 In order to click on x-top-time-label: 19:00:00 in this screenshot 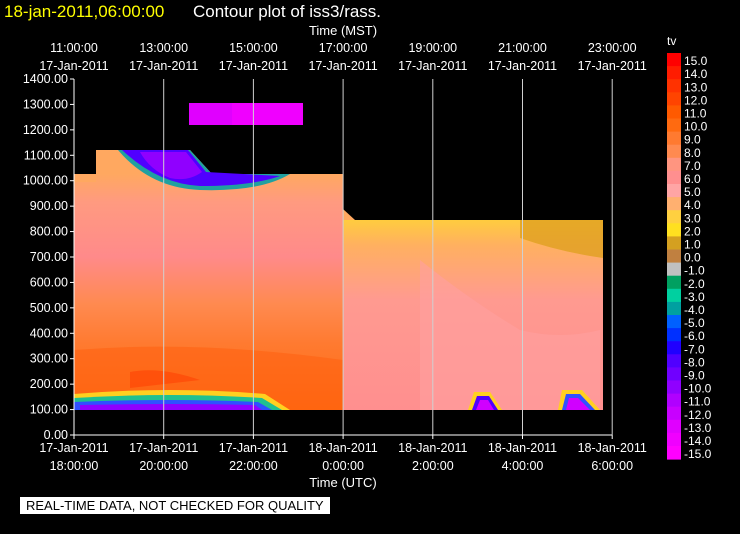, I will do `click(432, 48)`.